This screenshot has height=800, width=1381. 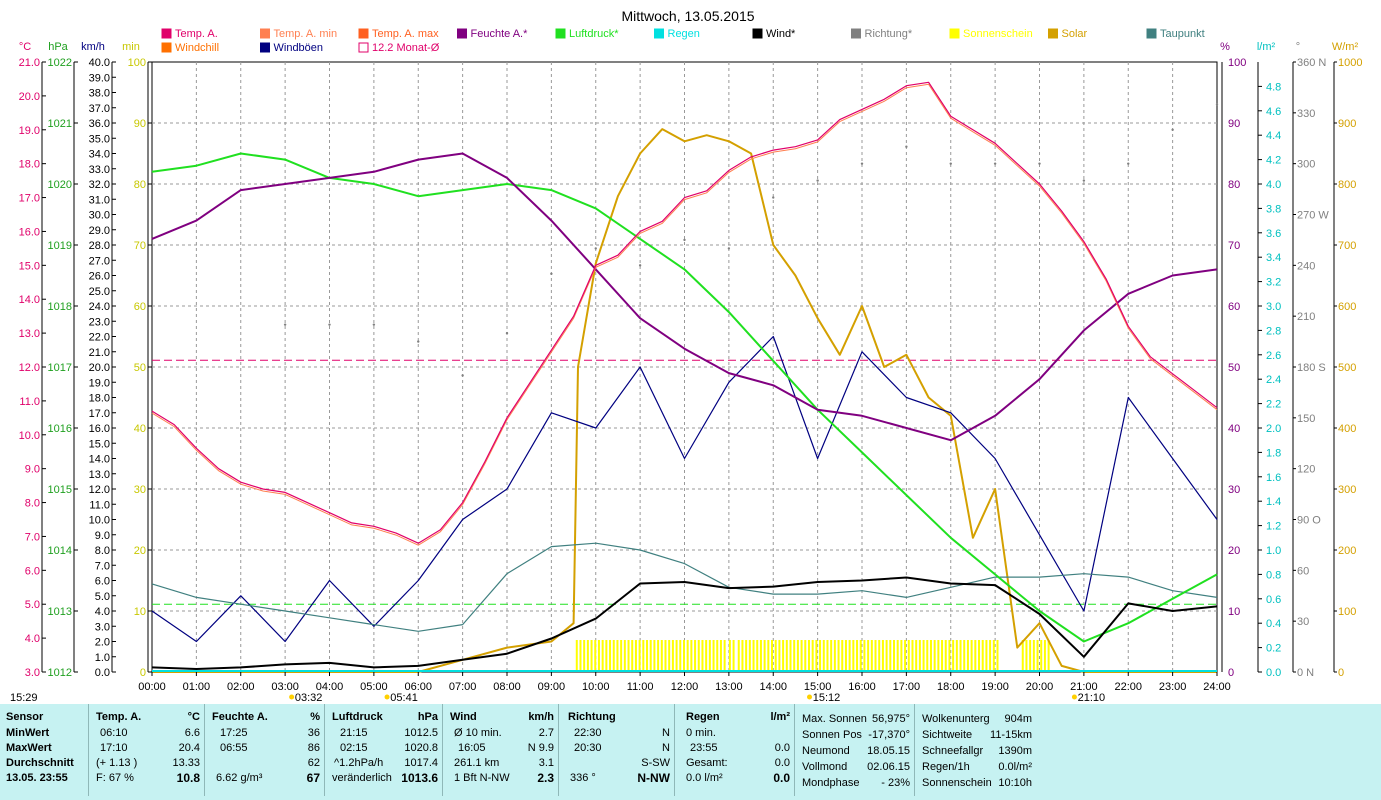 I want to click on stats-wind-current: 2.3, so click(x=545, y=778).